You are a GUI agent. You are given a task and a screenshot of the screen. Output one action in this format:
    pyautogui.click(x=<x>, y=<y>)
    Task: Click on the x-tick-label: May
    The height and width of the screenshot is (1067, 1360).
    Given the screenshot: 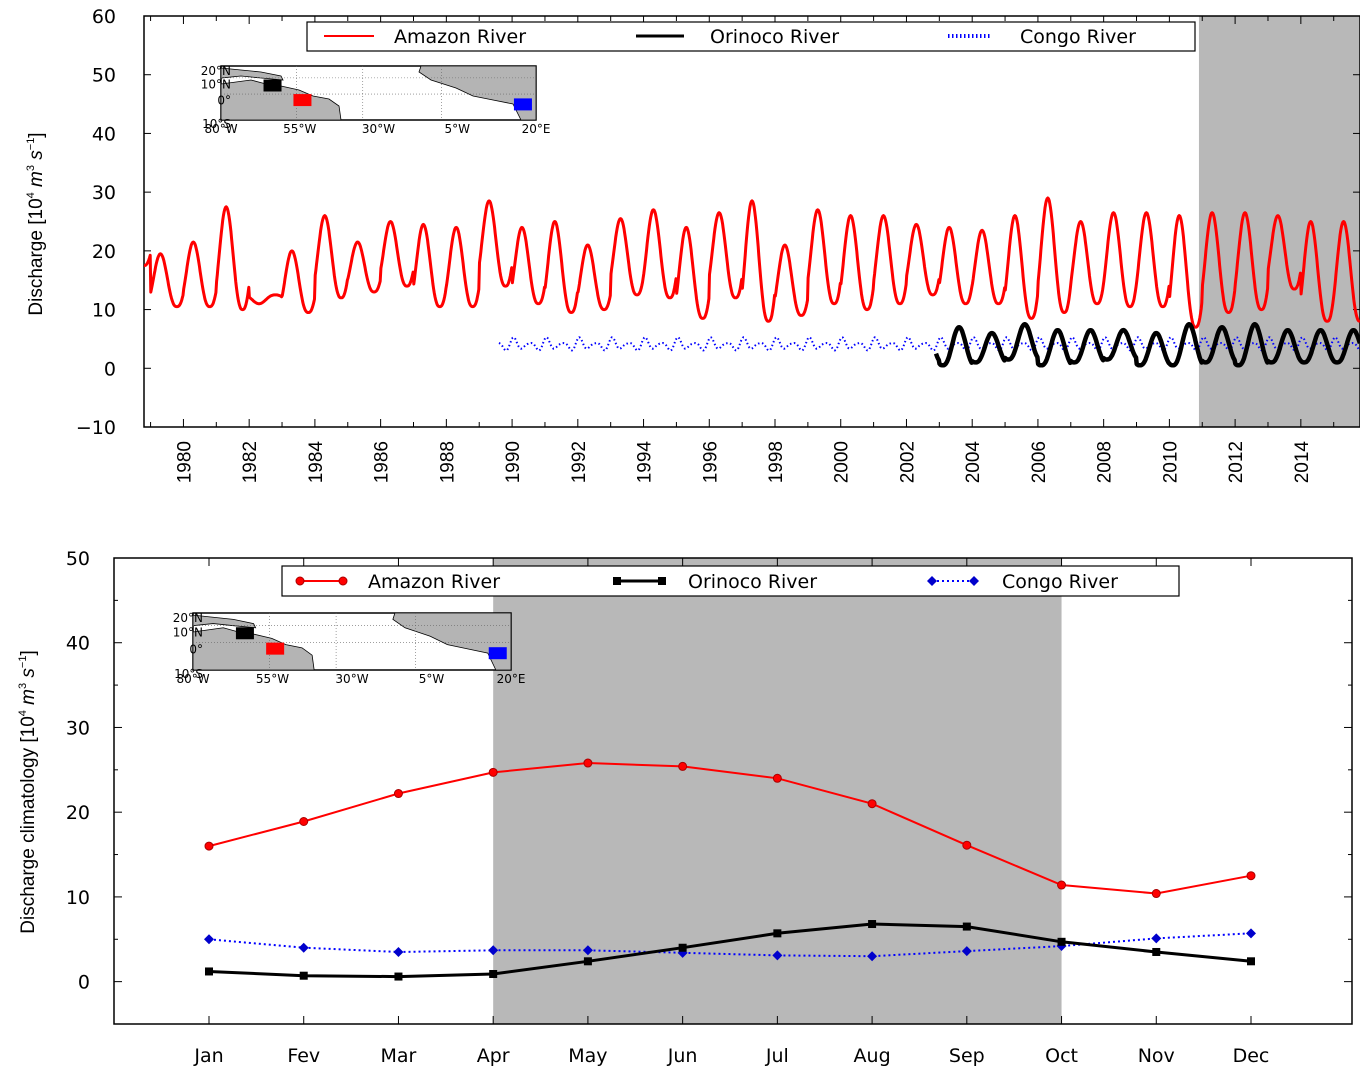 What is the action you would take?
    pyautogui.click(x=587, y=1056)
    